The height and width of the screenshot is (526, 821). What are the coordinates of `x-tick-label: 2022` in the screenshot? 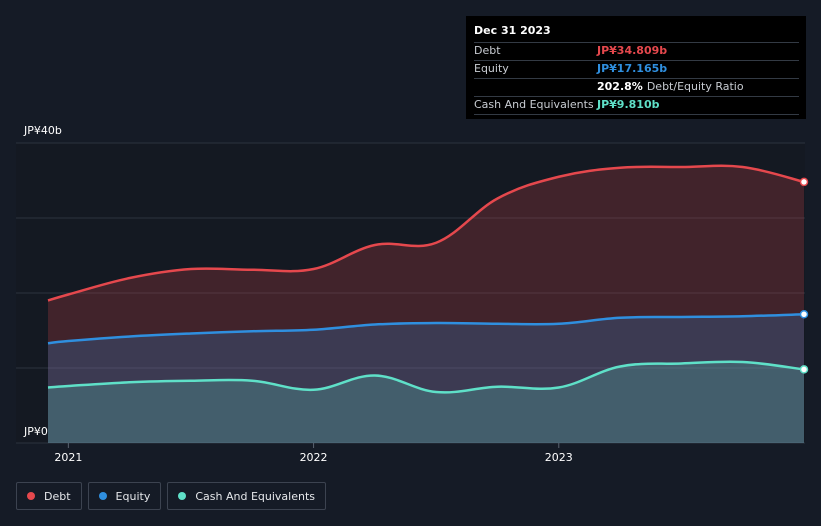 It's located at (314, 457).